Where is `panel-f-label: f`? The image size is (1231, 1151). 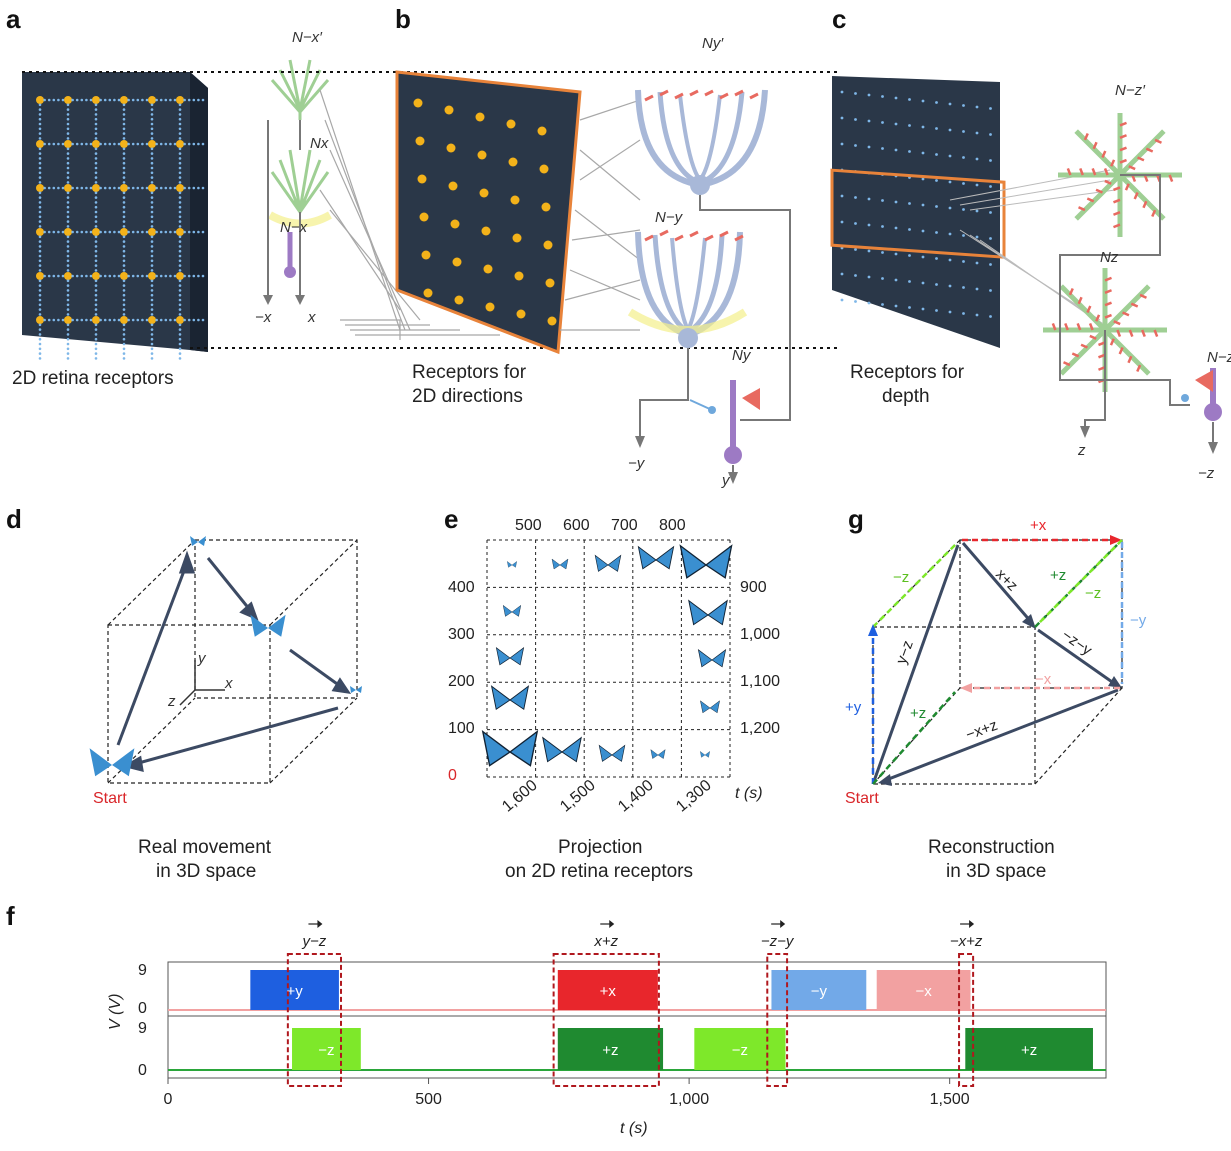 panel-f-label: f is located at coordinates (10, 916).